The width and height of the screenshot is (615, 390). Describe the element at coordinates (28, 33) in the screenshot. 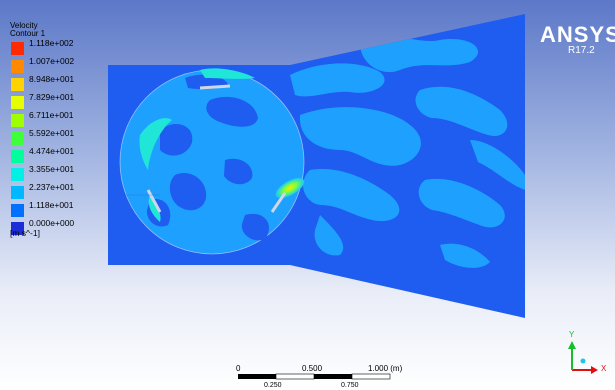

I see `legend-subtitle: Contour 1` at that location.